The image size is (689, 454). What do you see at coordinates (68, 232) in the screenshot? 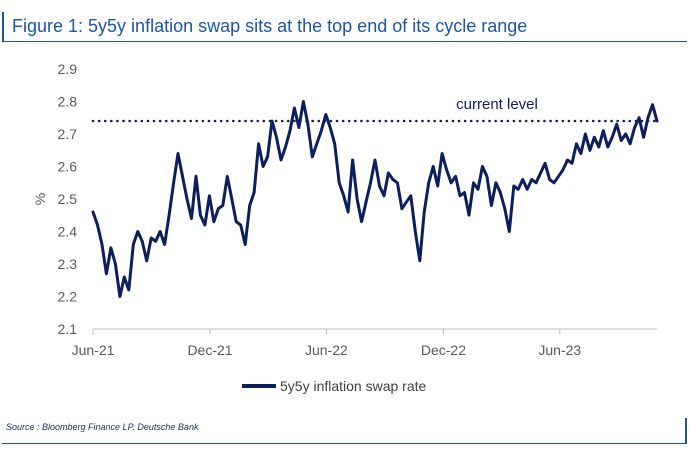
I see `y-tick-label: 2.4` at bounding box center [68, 232].